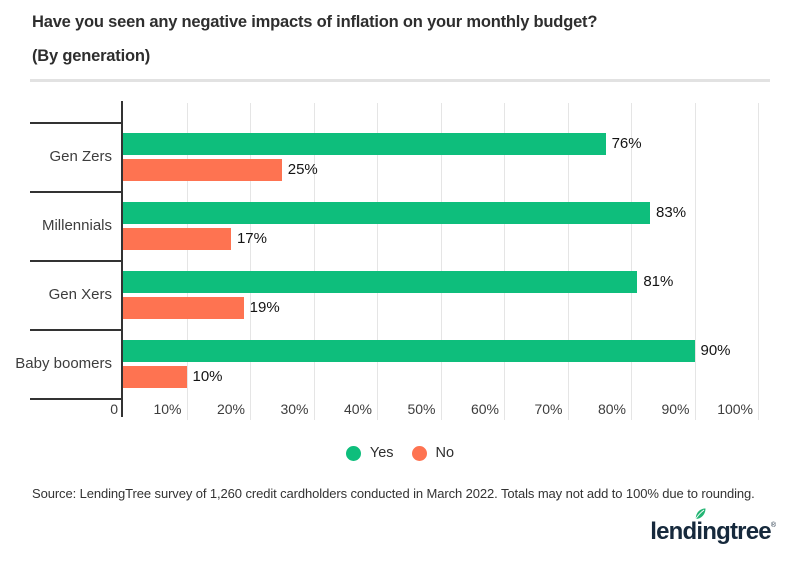 The height and width of the screenshot is (570, 800). I want to click on lendingtree-logo: lend i ngtree ®, so click(713, 526).